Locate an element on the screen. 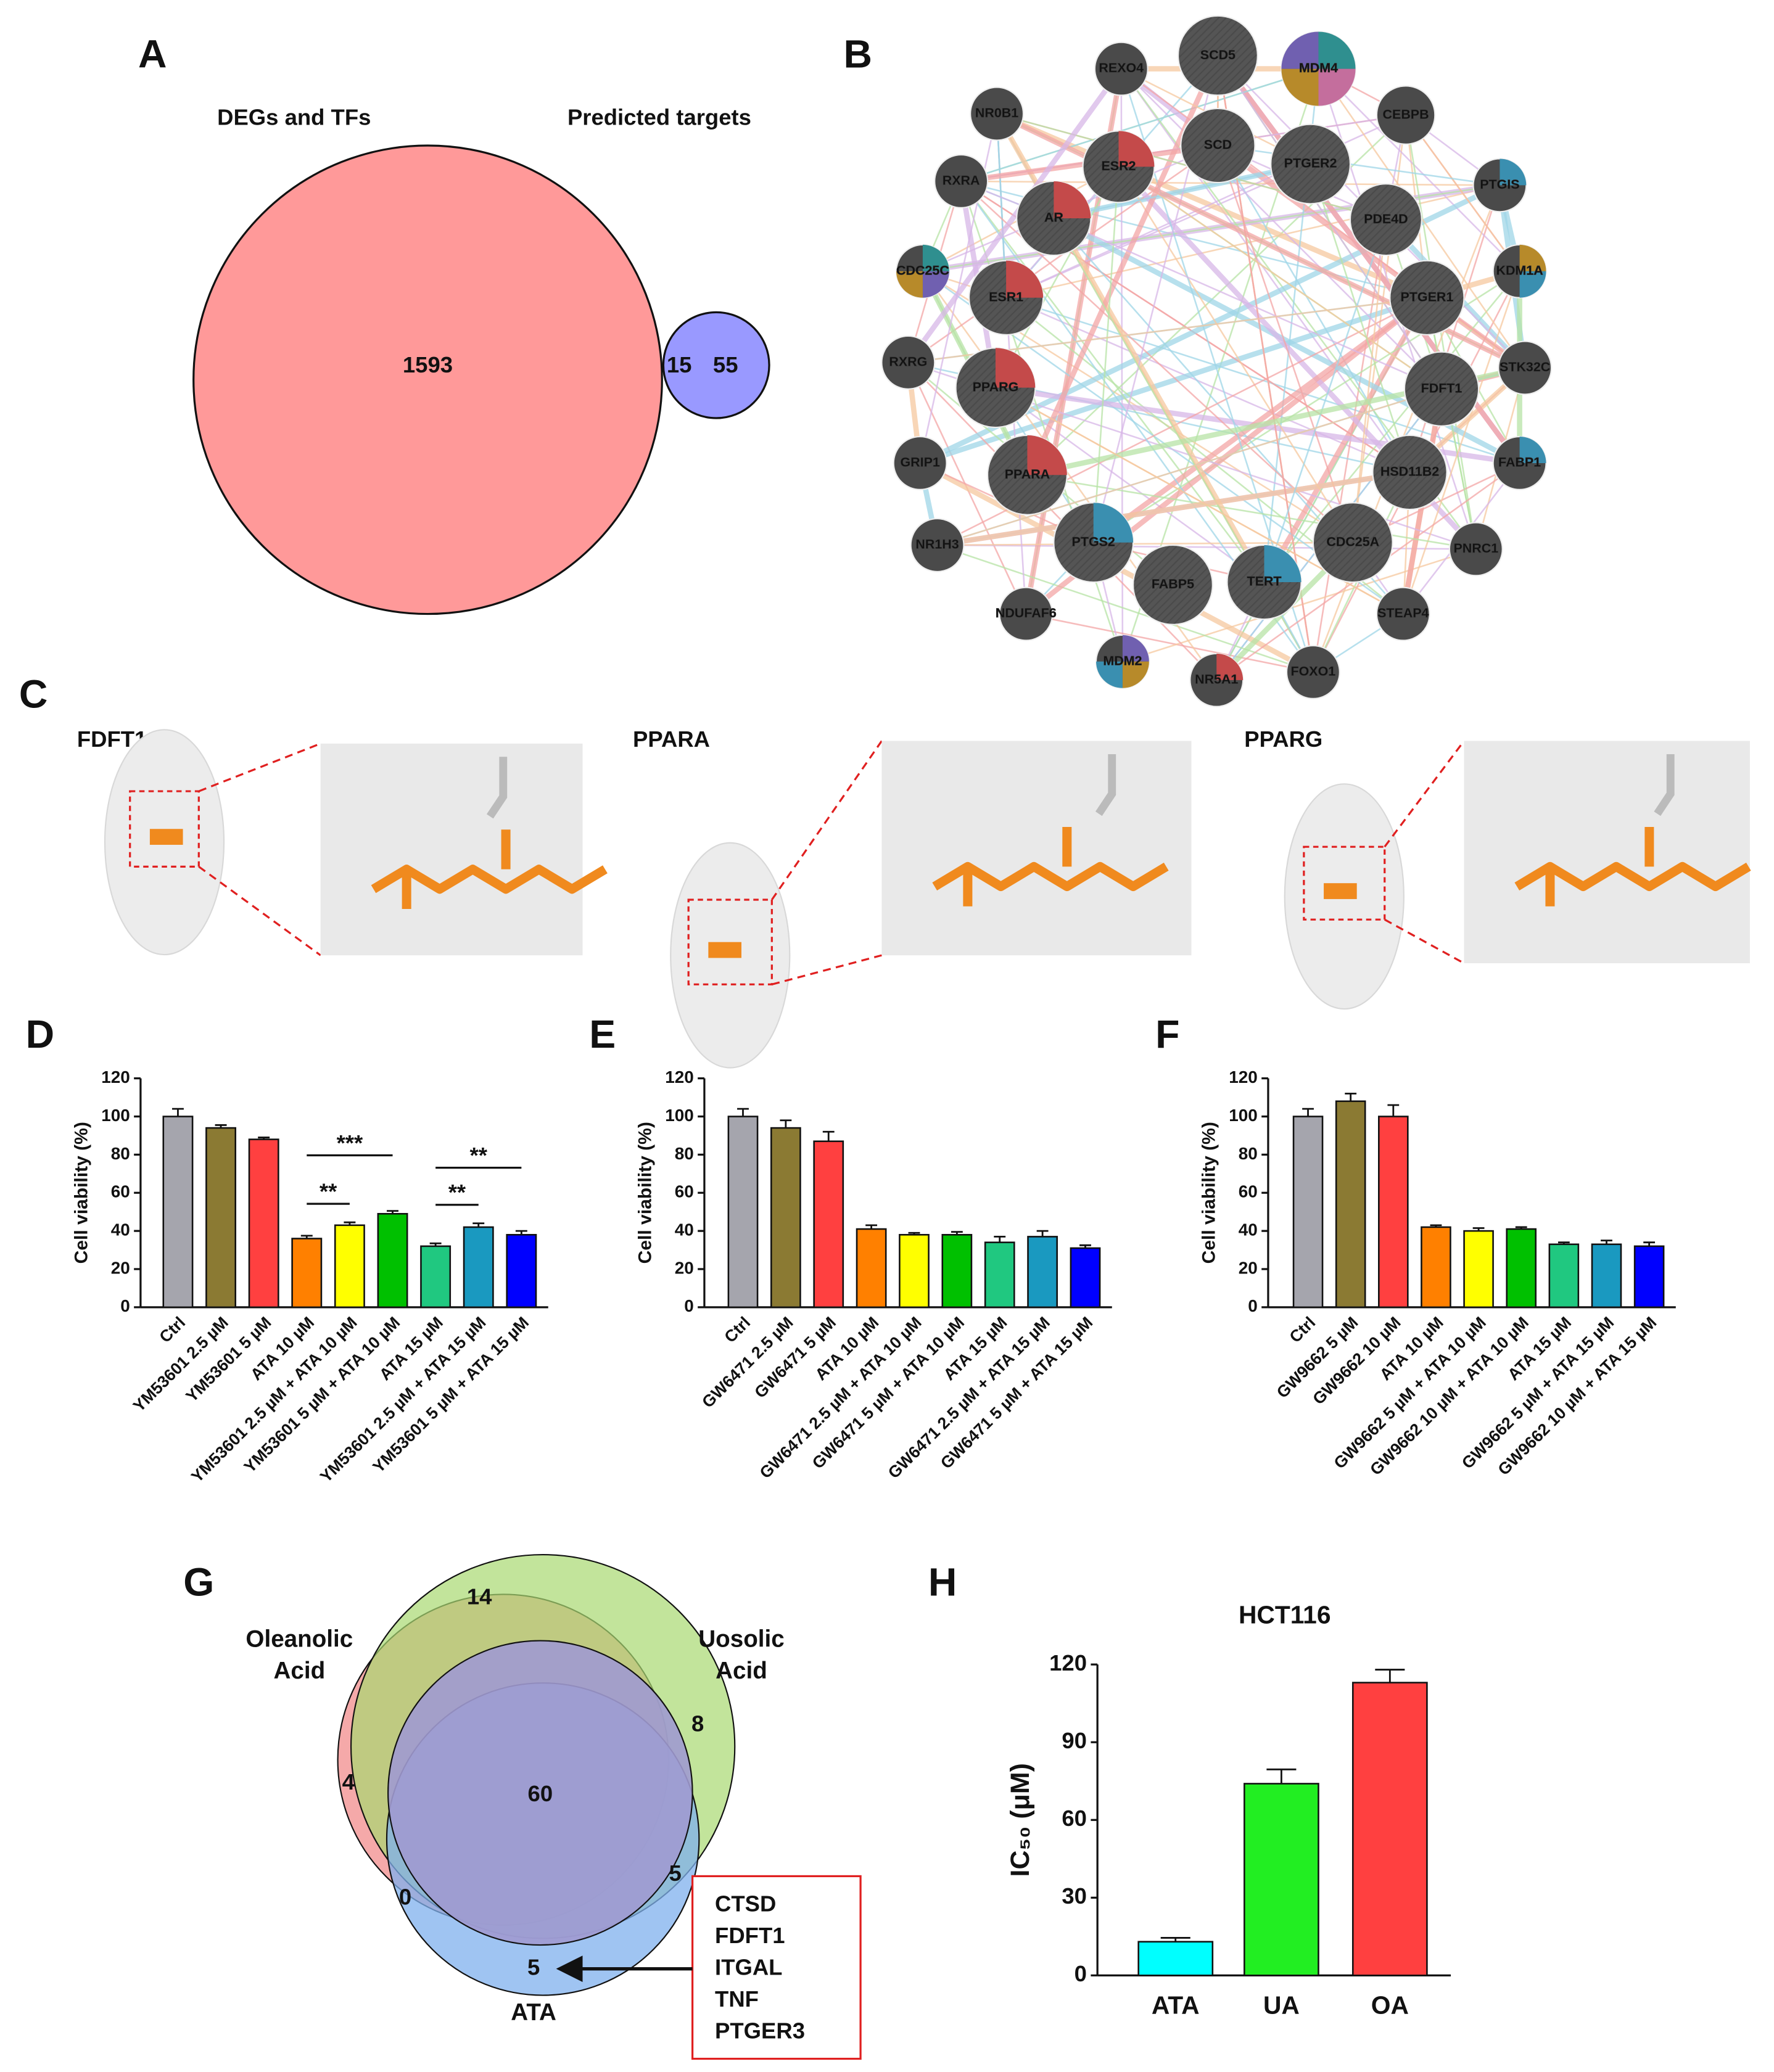 The image size is (1774, 2072). node-label: MDM4 is located at coordinates (1319, 68).